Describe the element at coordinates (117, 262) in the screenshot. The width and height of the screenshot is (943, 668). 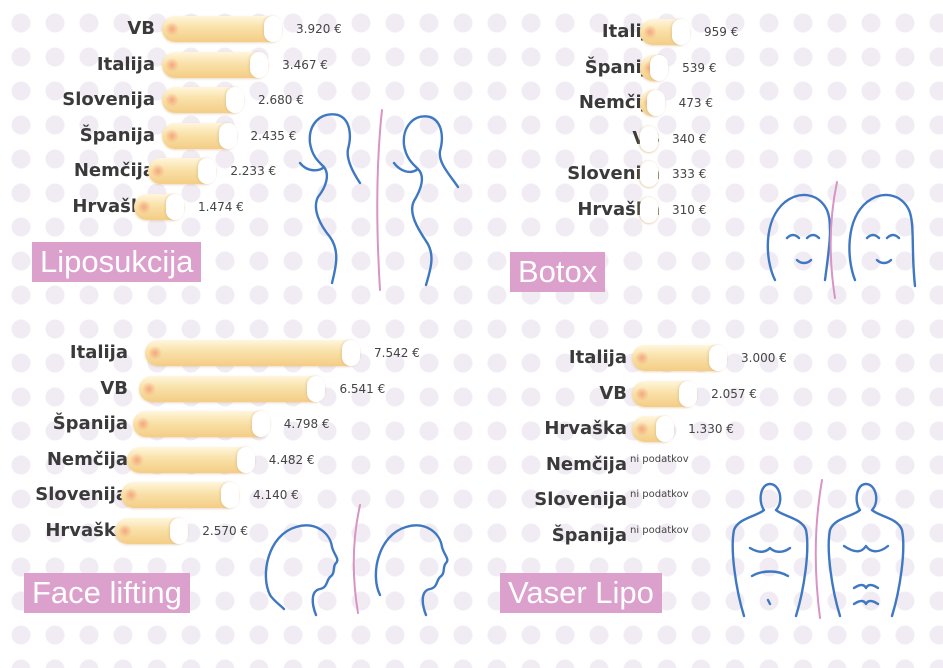
I see `chart-title-liposukcija: Liposukcija` at that location.